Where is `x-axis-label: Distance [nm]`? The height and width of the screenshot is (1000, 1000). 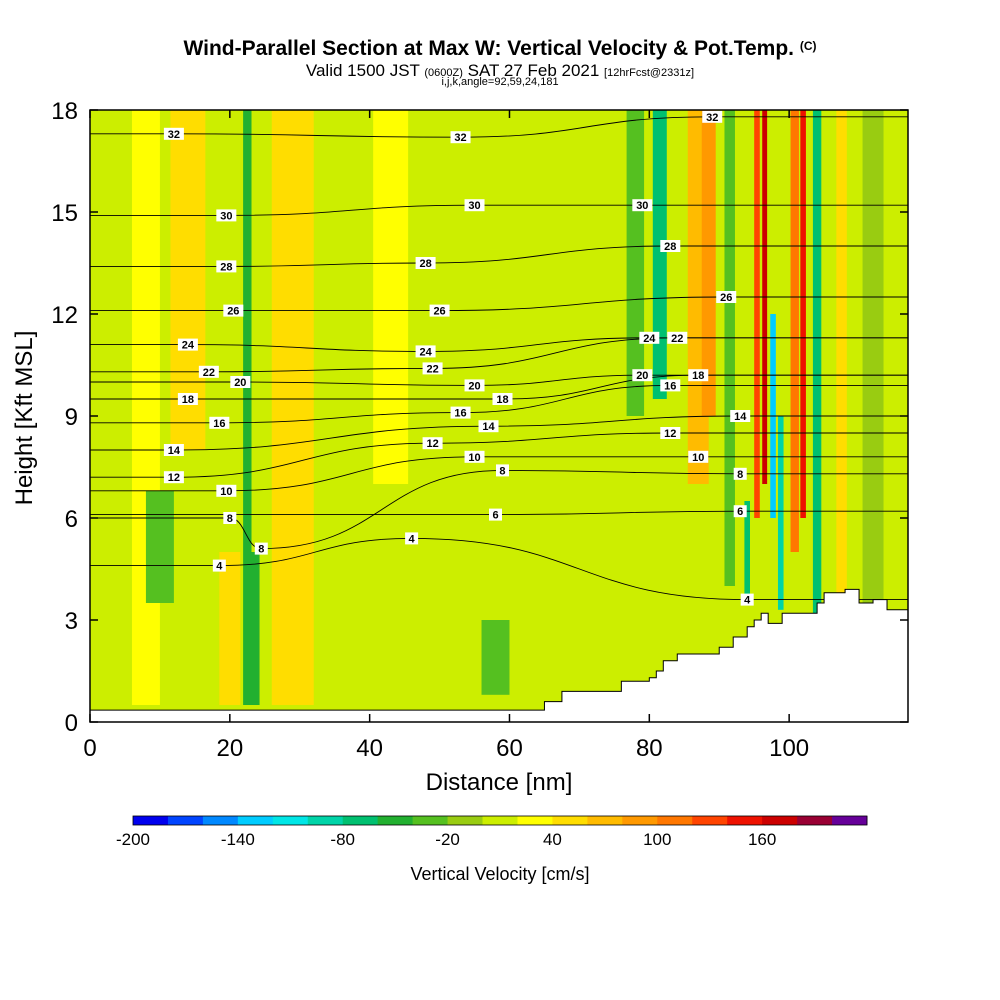 x-axis-label: Distance [nm] is located at coordinates (499, 782).